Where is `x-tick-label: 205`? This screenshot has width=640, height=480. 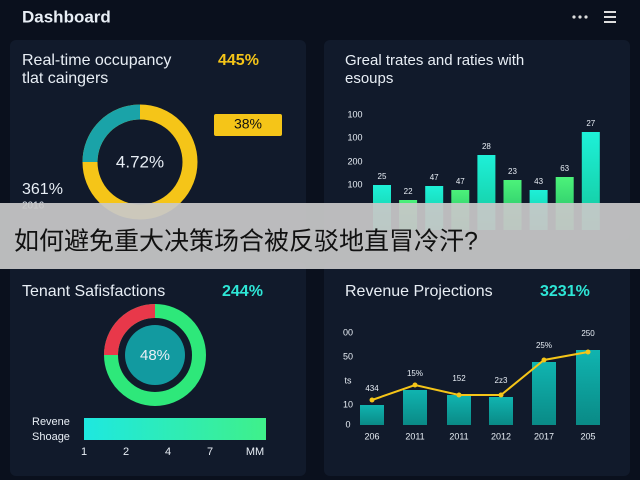
x-tick-label: 205 is located at coordinates (587, 436).